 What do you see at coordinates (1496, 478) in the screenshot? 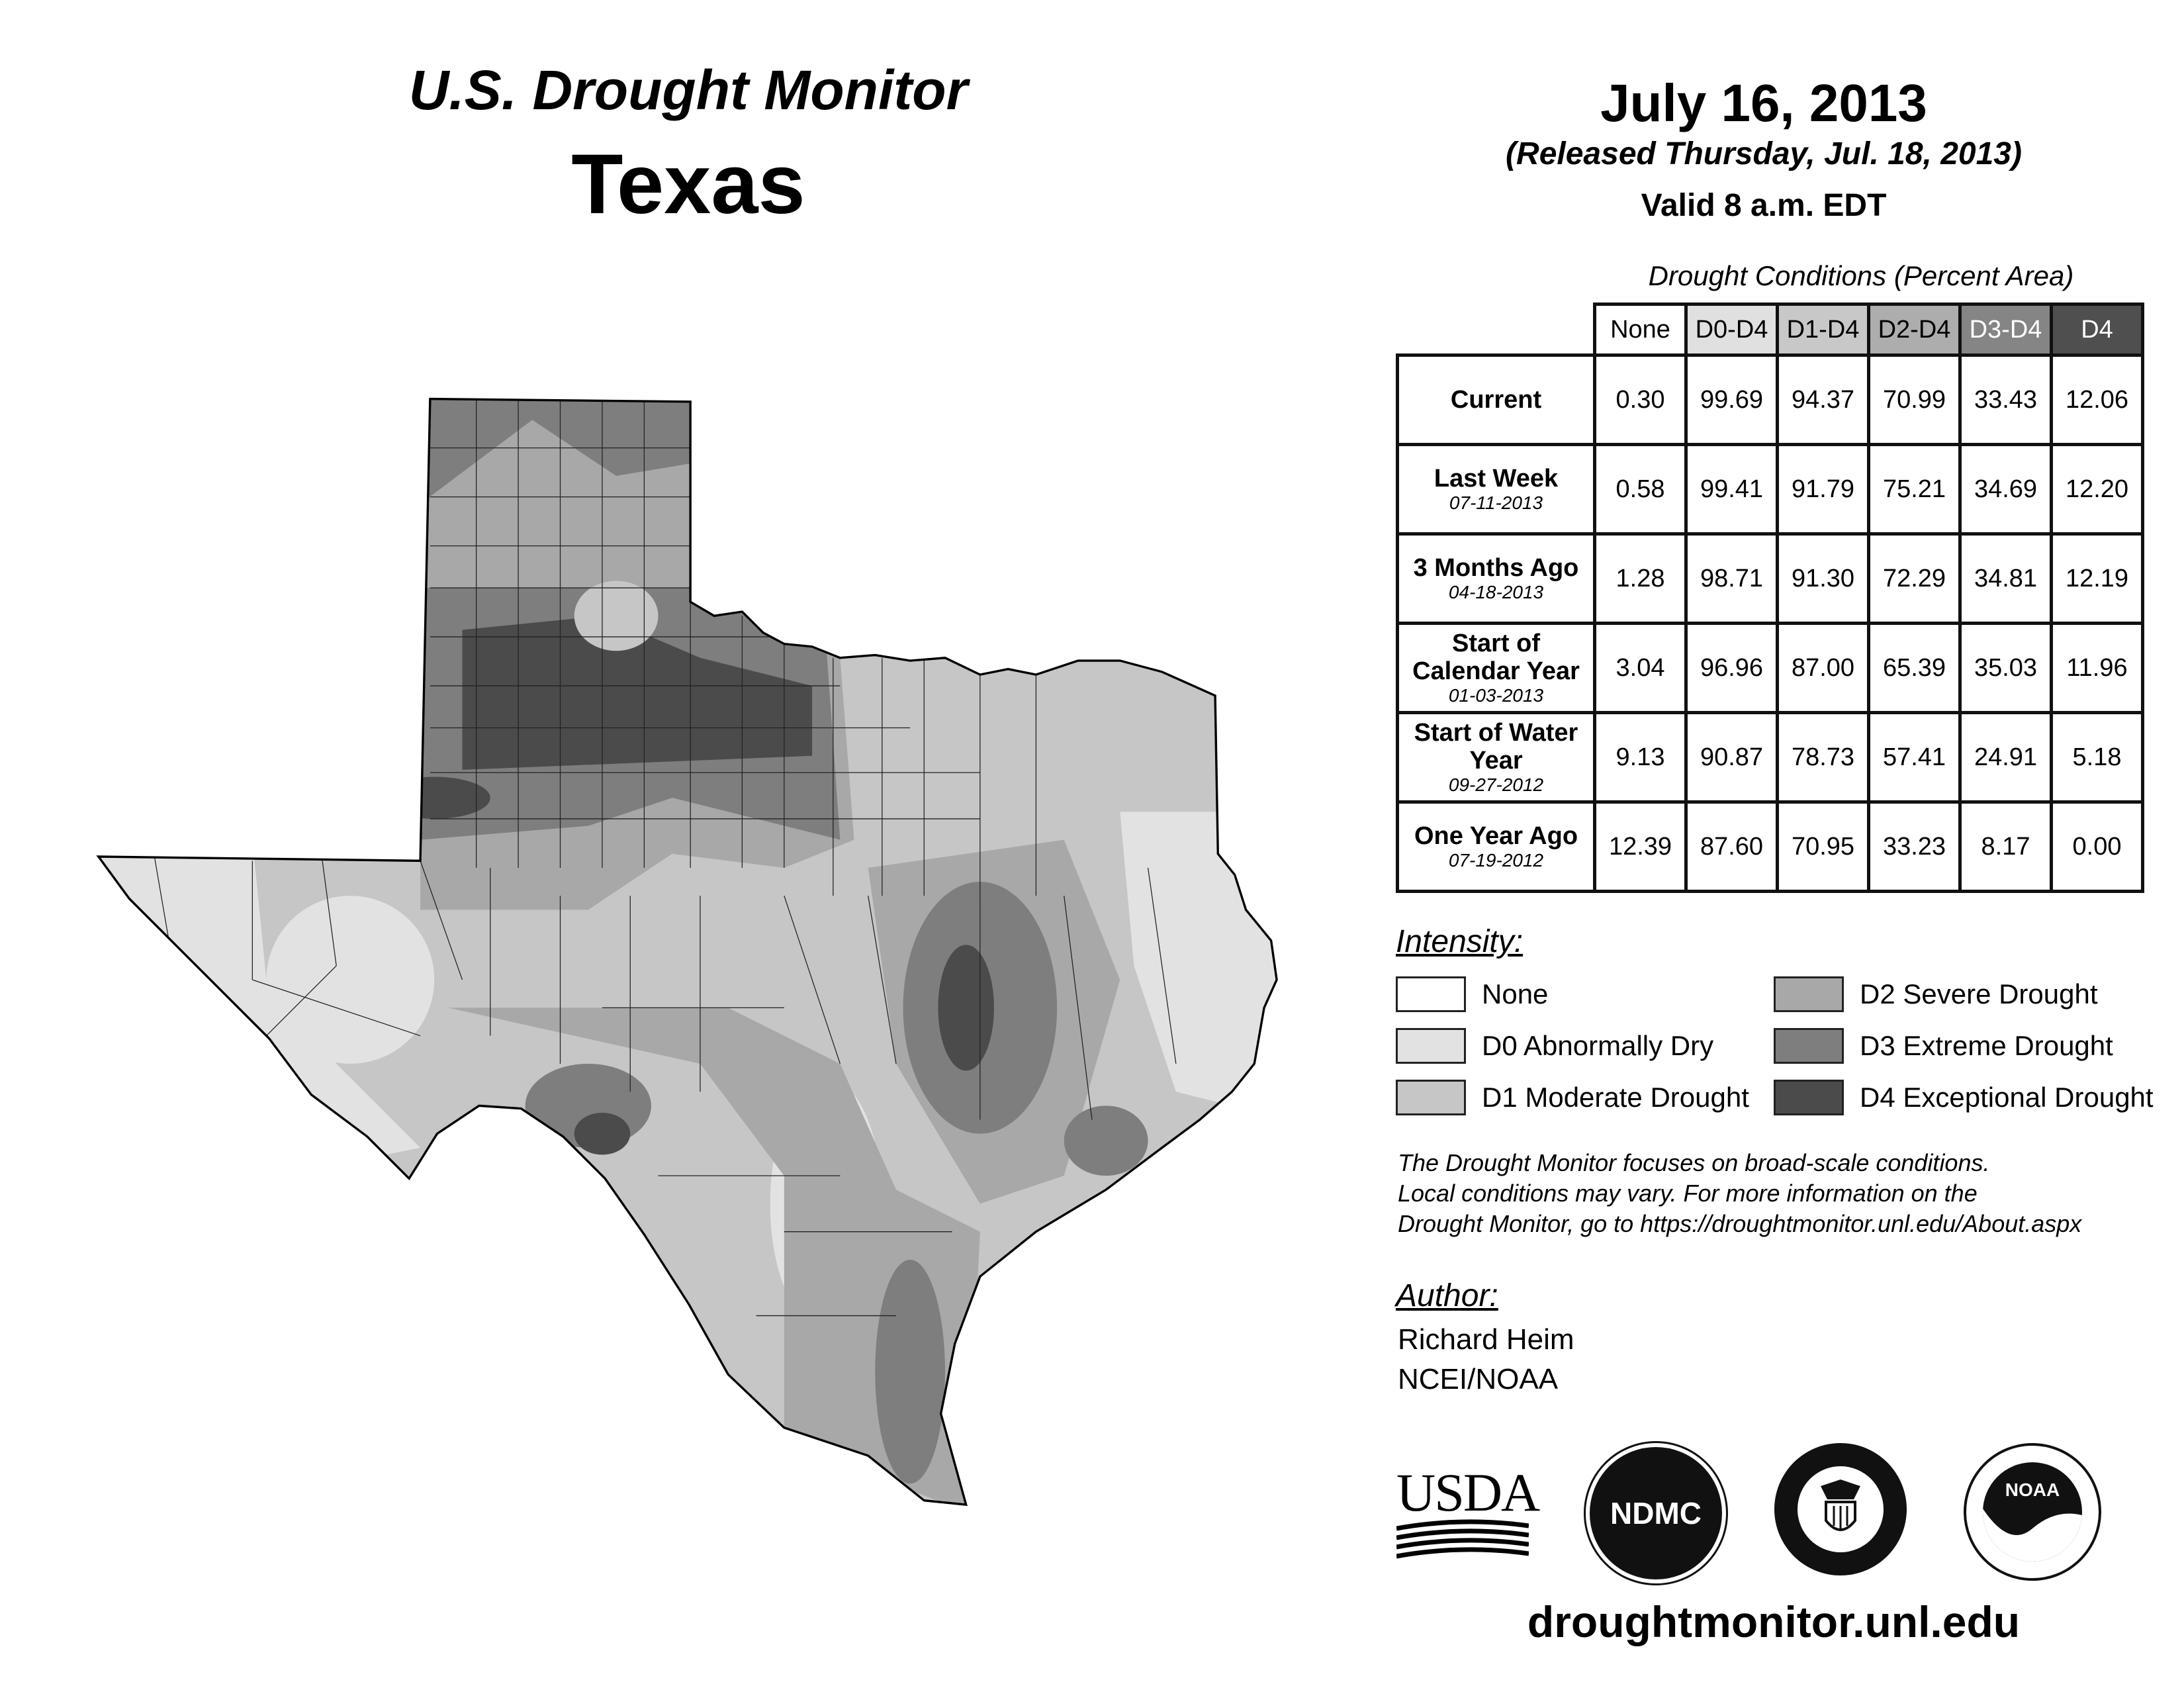
I see `row-label: Last Week` at bounding box center [1496, 478].